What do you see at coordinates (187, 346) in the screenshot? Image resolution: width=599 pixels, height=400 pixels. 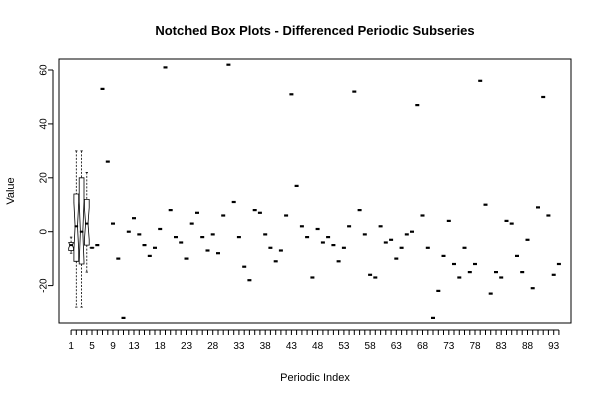 I see `x-tick-label: 23` at bounding box center [187, 346].